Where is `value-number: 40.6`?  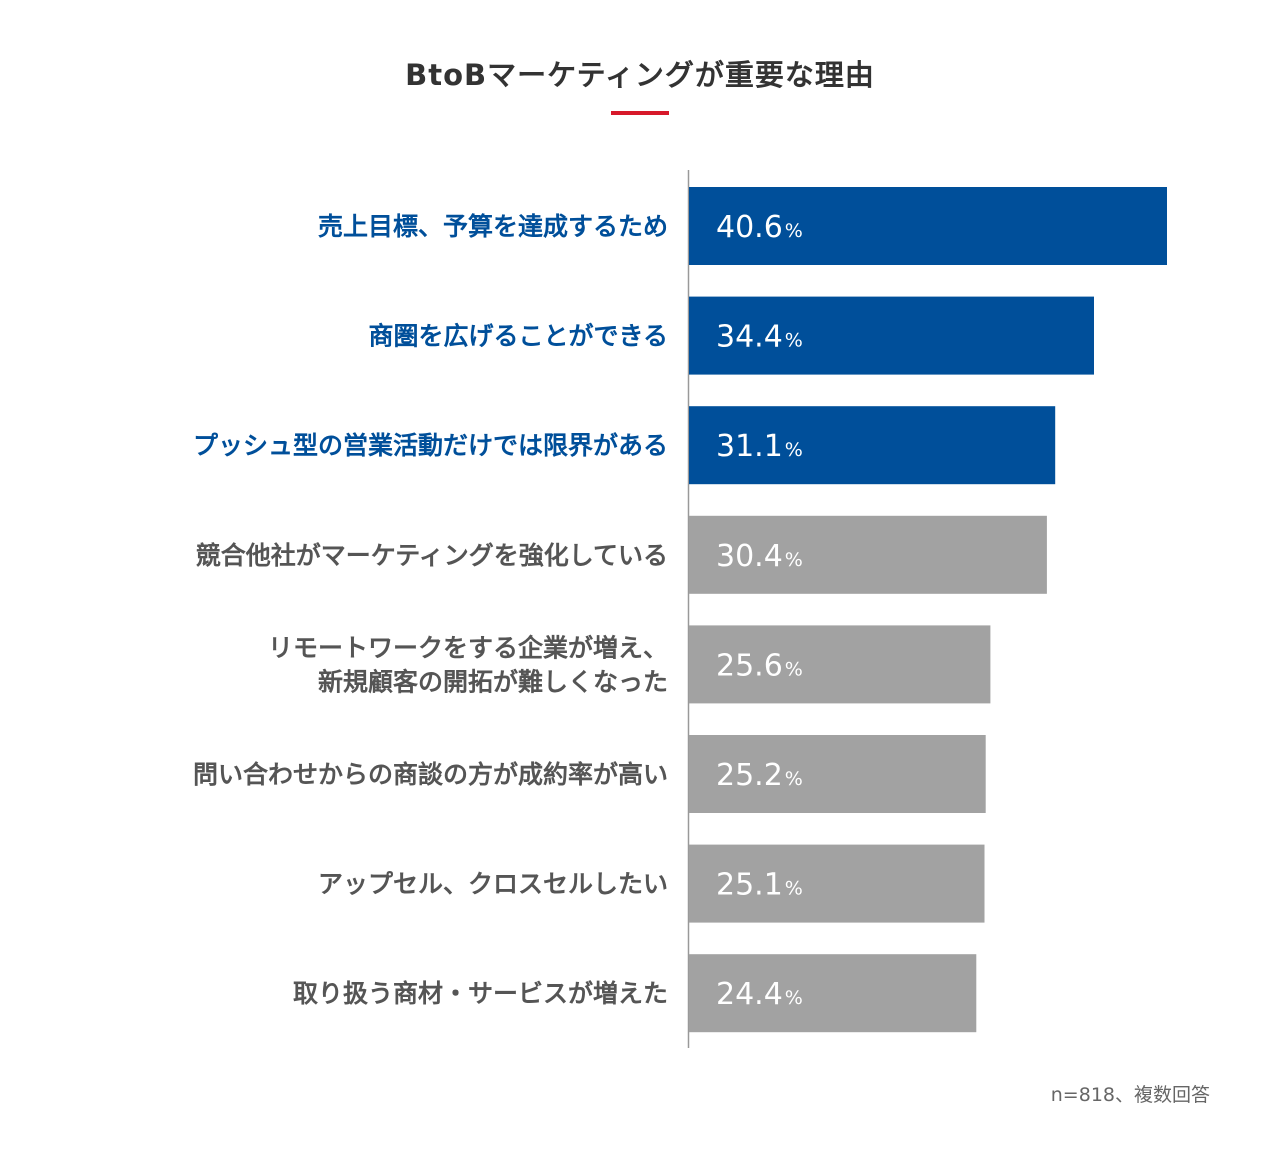 value-number: 40.6 is located at coordinates (749, 227).